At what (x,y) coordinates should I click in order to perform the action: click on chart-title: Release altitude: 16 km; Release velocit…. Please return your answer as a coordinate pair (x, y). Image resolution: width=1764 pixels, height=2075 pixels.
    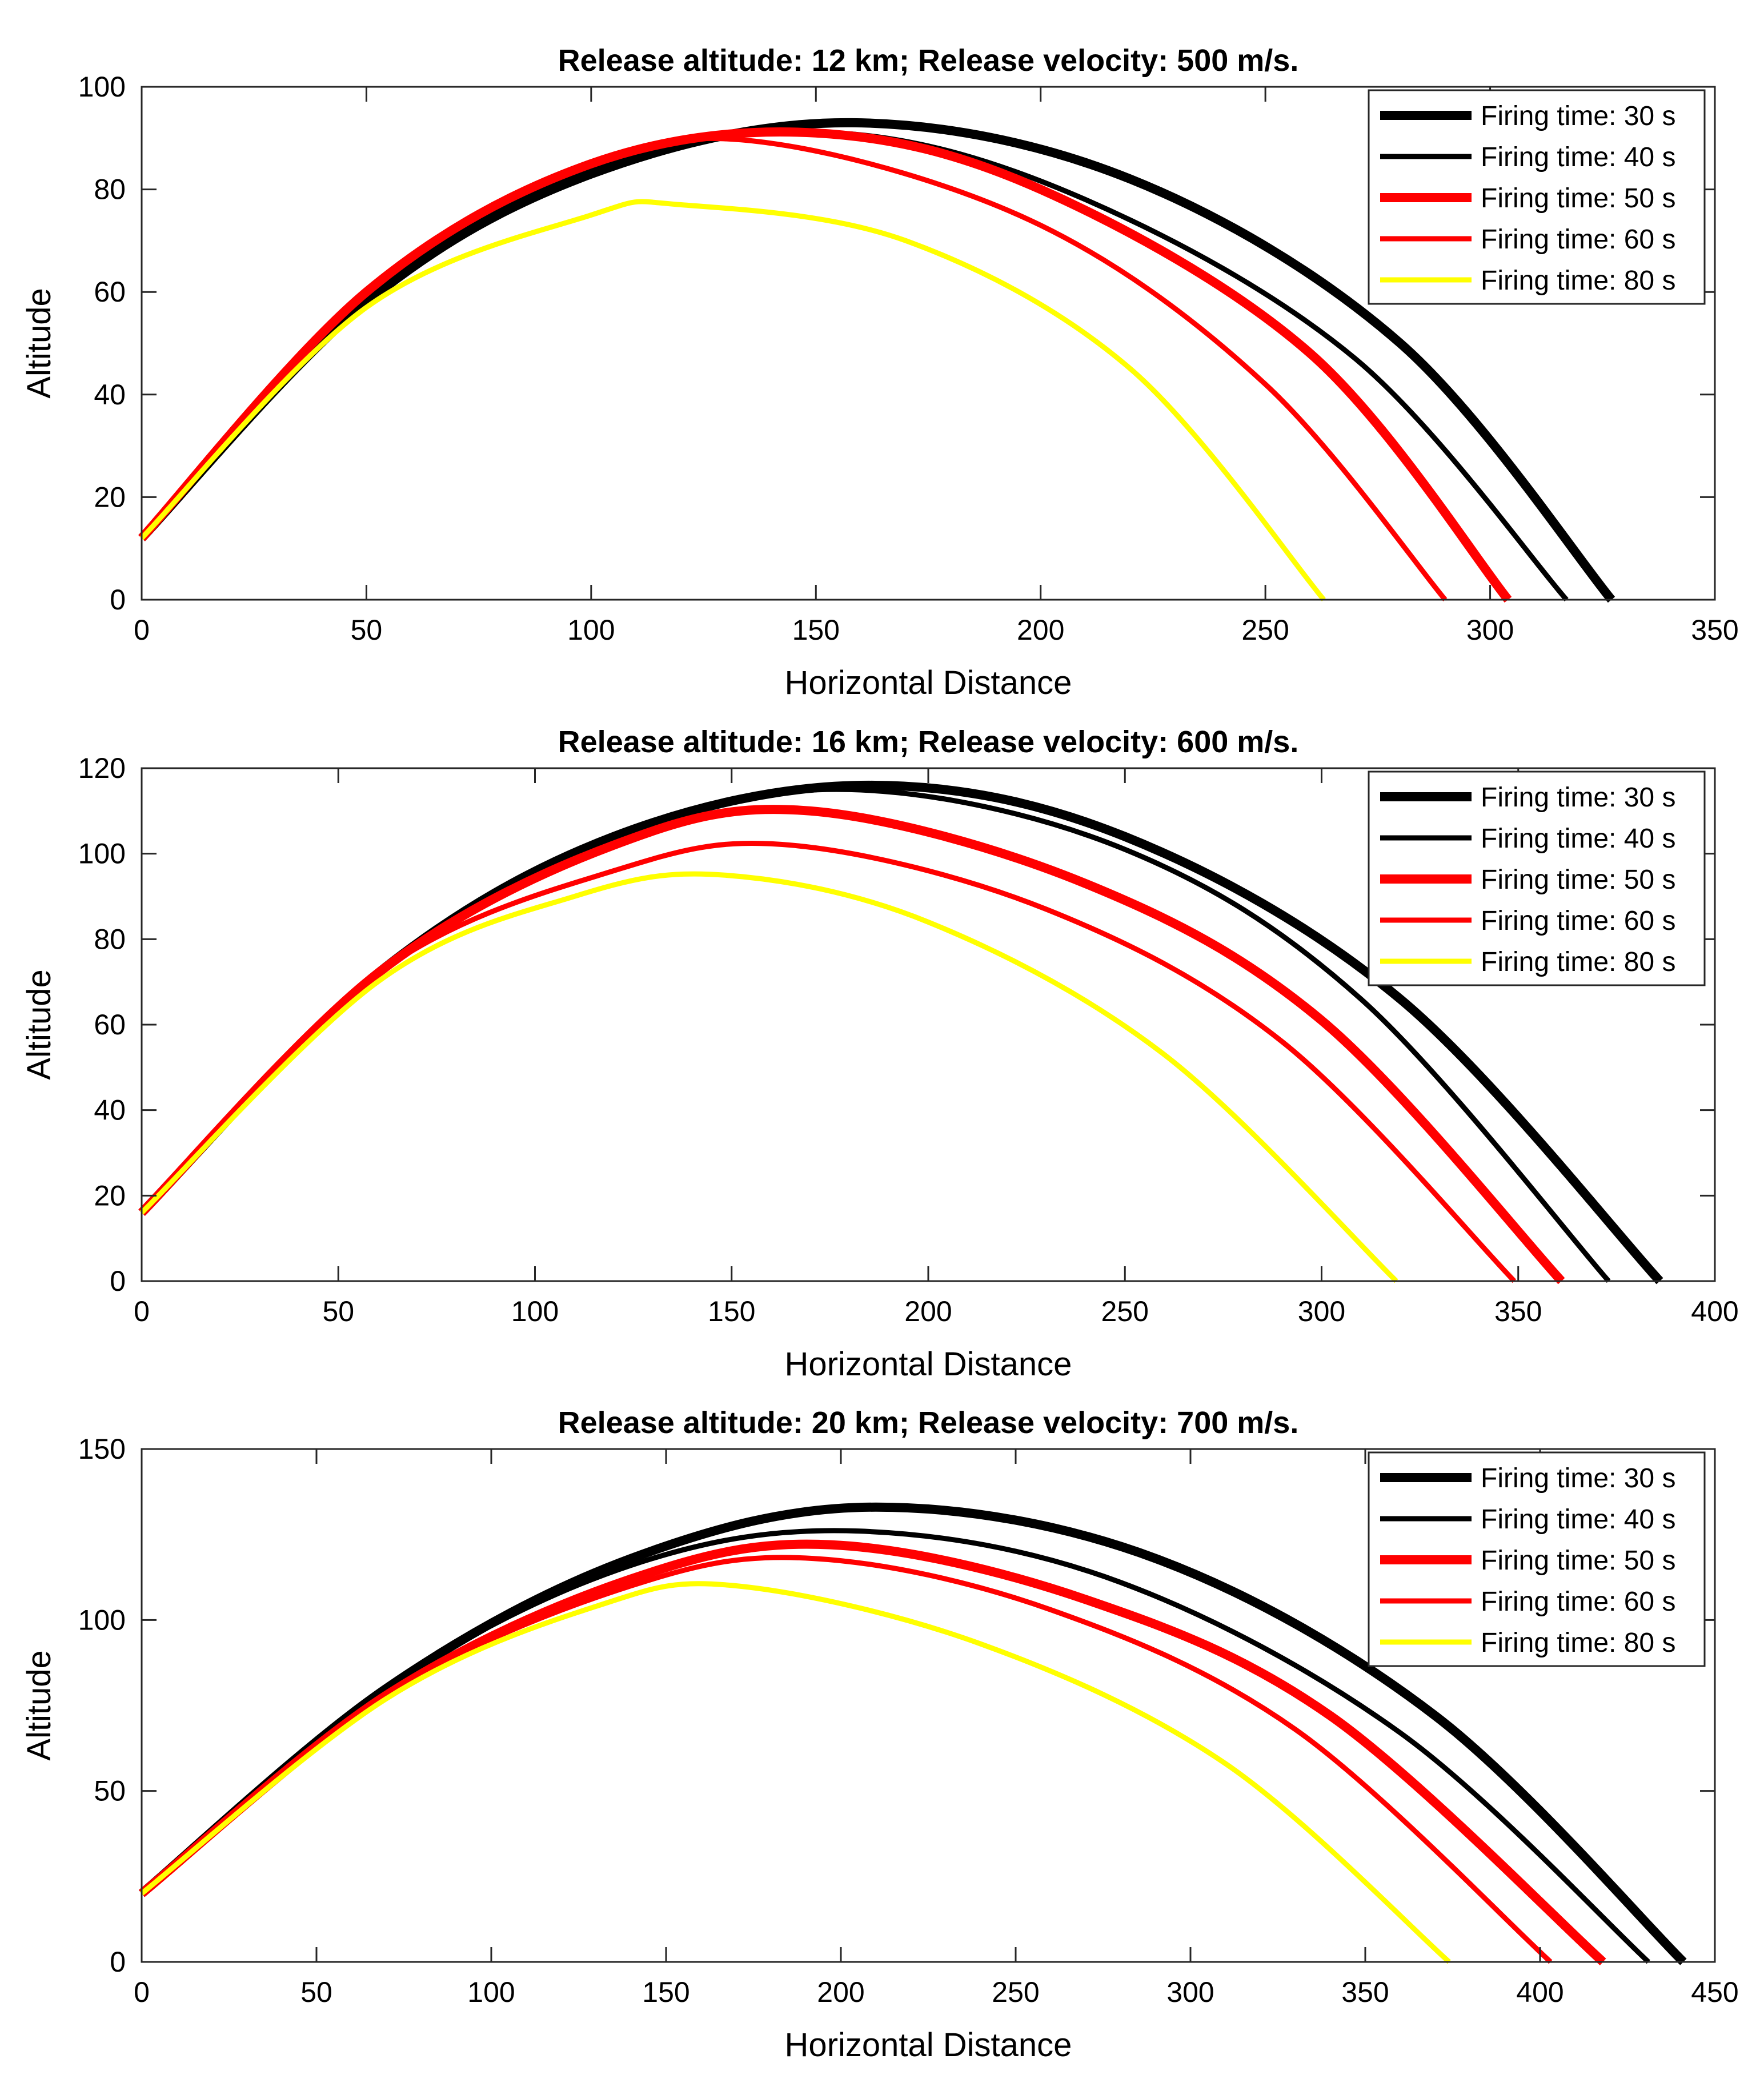
    Looking at the image, I should click on (929, 742).